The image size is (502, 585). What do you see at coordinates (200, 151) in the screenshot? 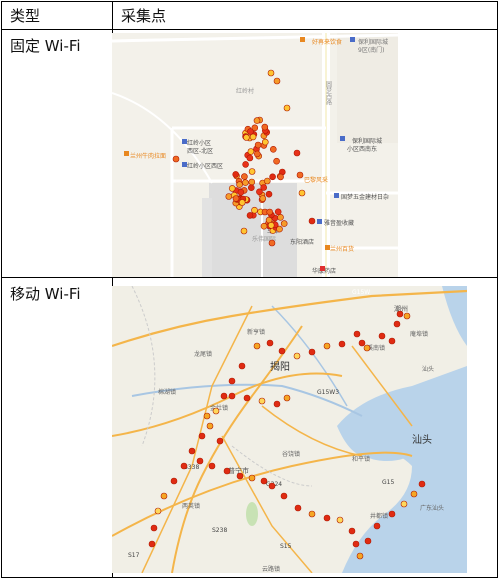
I see `map-label: 西区-北区` at bounding box center [200, 151].